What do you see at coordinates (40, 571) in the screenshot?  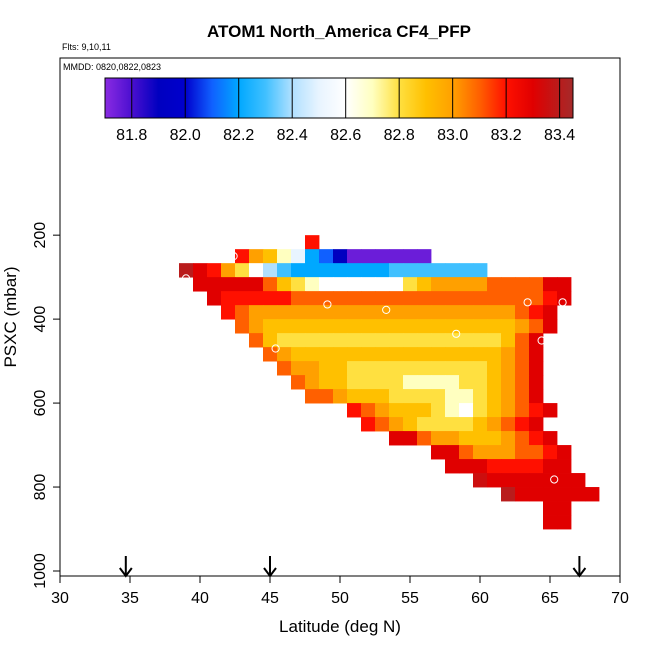 I see `y-tick-label: 1000` at bounding box center [40, 571].